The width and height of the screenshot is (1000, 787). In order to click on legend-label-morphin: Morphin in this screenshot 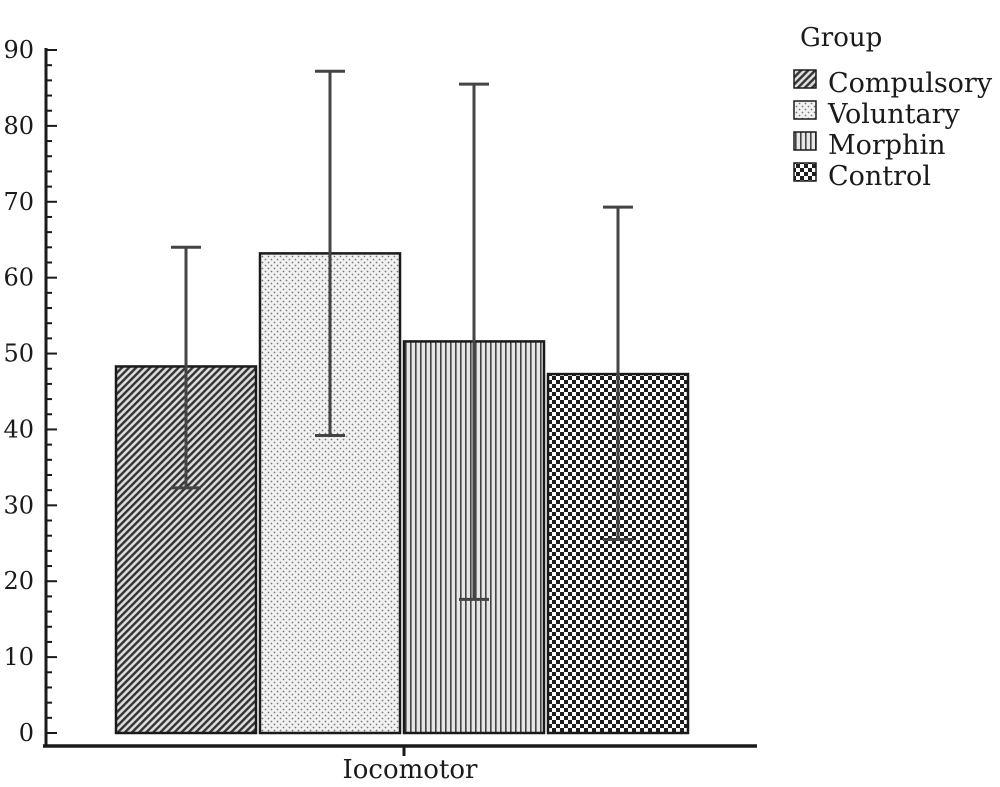, I will do `click(887, 145)`.